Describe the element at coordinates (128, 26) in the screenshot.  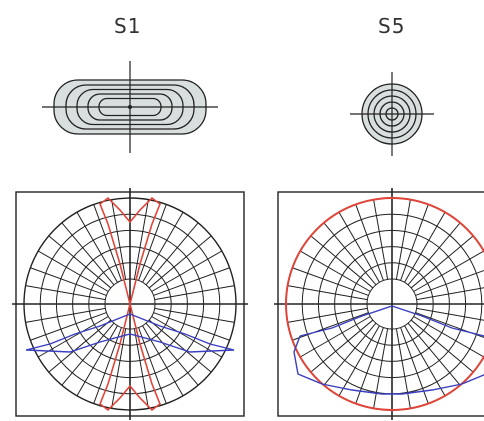
I see `panel-label-s1: S1` at that location.